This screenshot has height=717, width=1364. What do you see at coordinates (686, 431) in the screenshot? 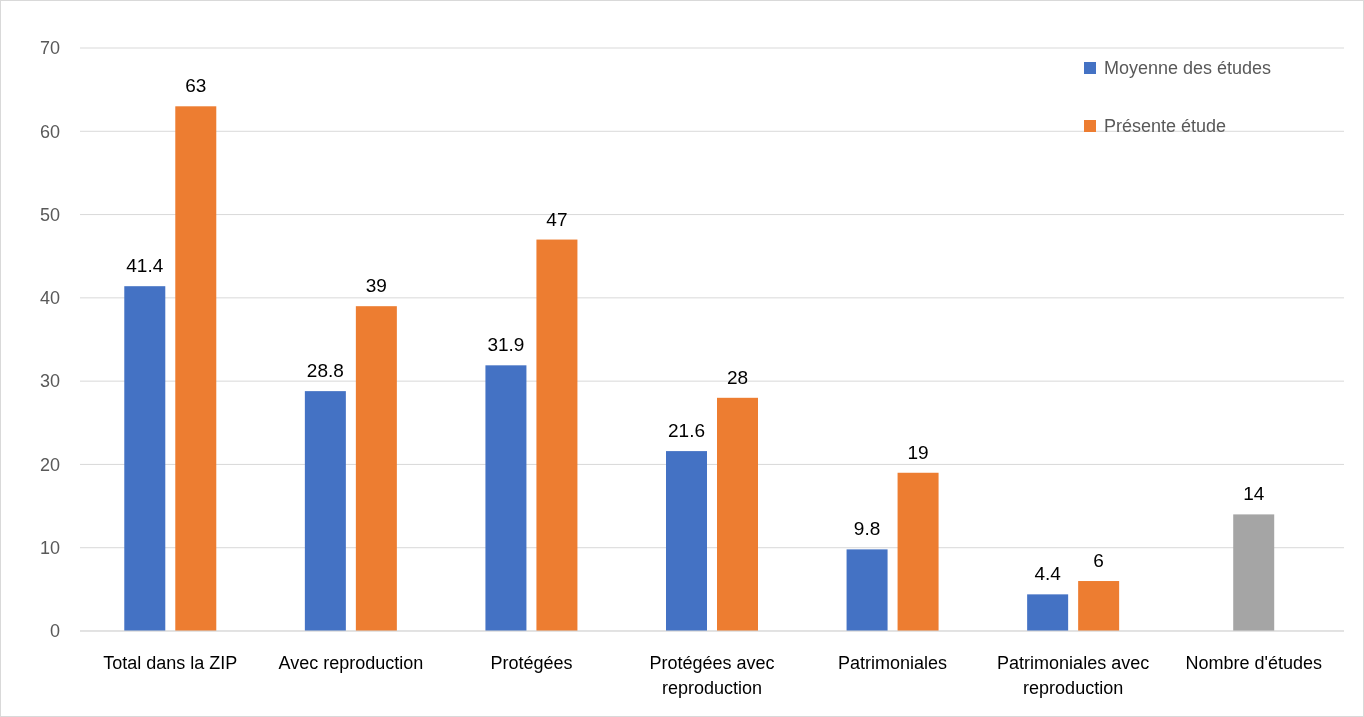
I see `data-label: 21.6` at bounding box center [686, 431].